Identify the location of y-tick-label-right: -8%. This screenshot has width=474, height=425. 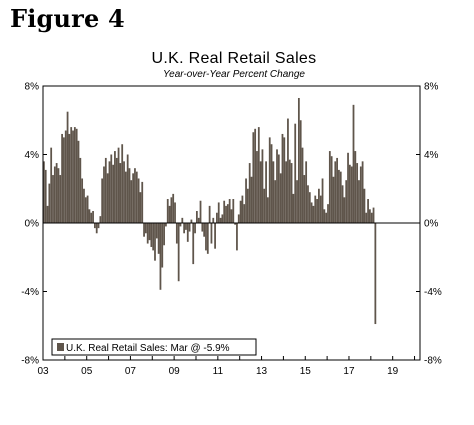
(433, 361).